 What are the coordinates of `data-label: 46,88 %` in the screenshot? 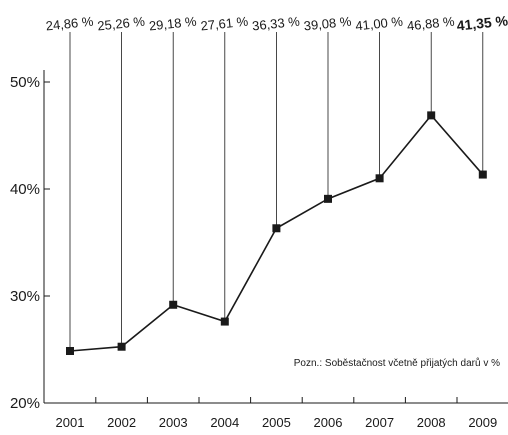 It's located at (430, 24).